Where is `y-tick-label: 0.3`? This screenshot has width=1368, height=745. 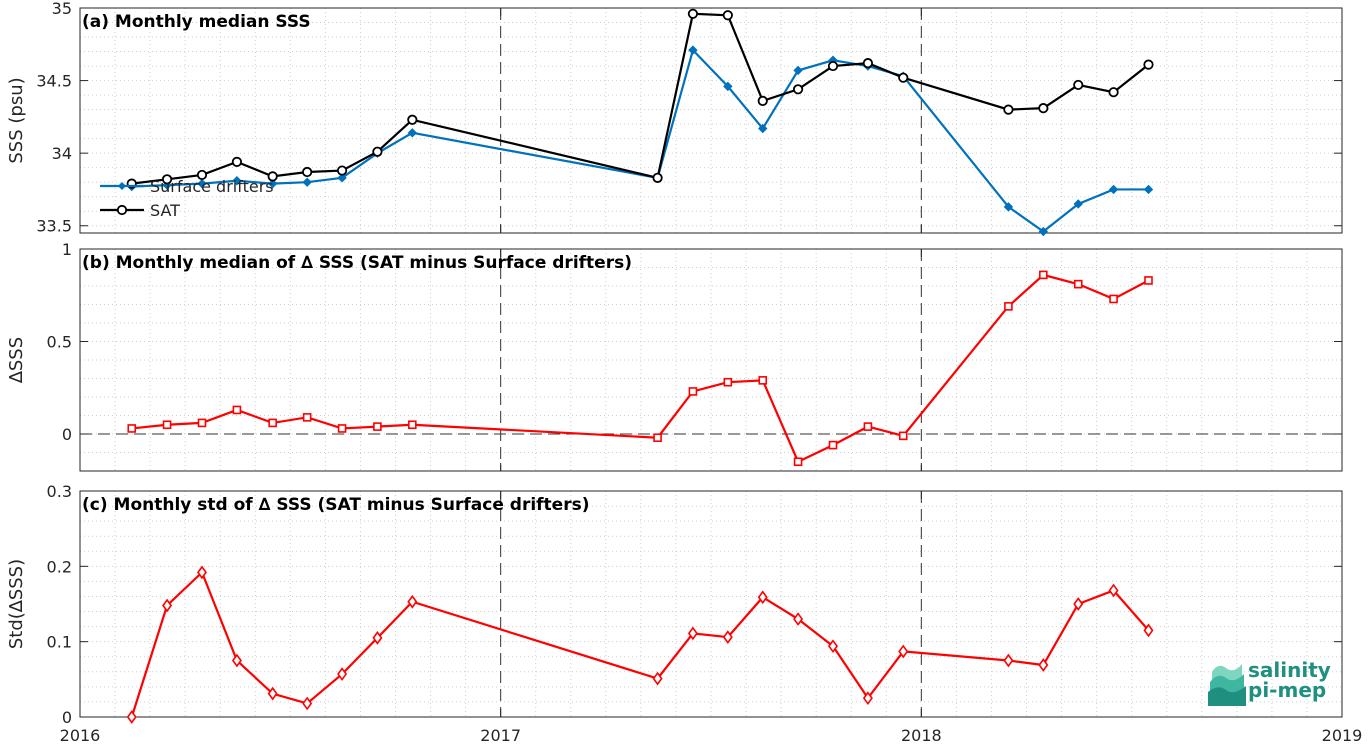
y-tick-label: 0.3 is located at coordinates (59, 491).